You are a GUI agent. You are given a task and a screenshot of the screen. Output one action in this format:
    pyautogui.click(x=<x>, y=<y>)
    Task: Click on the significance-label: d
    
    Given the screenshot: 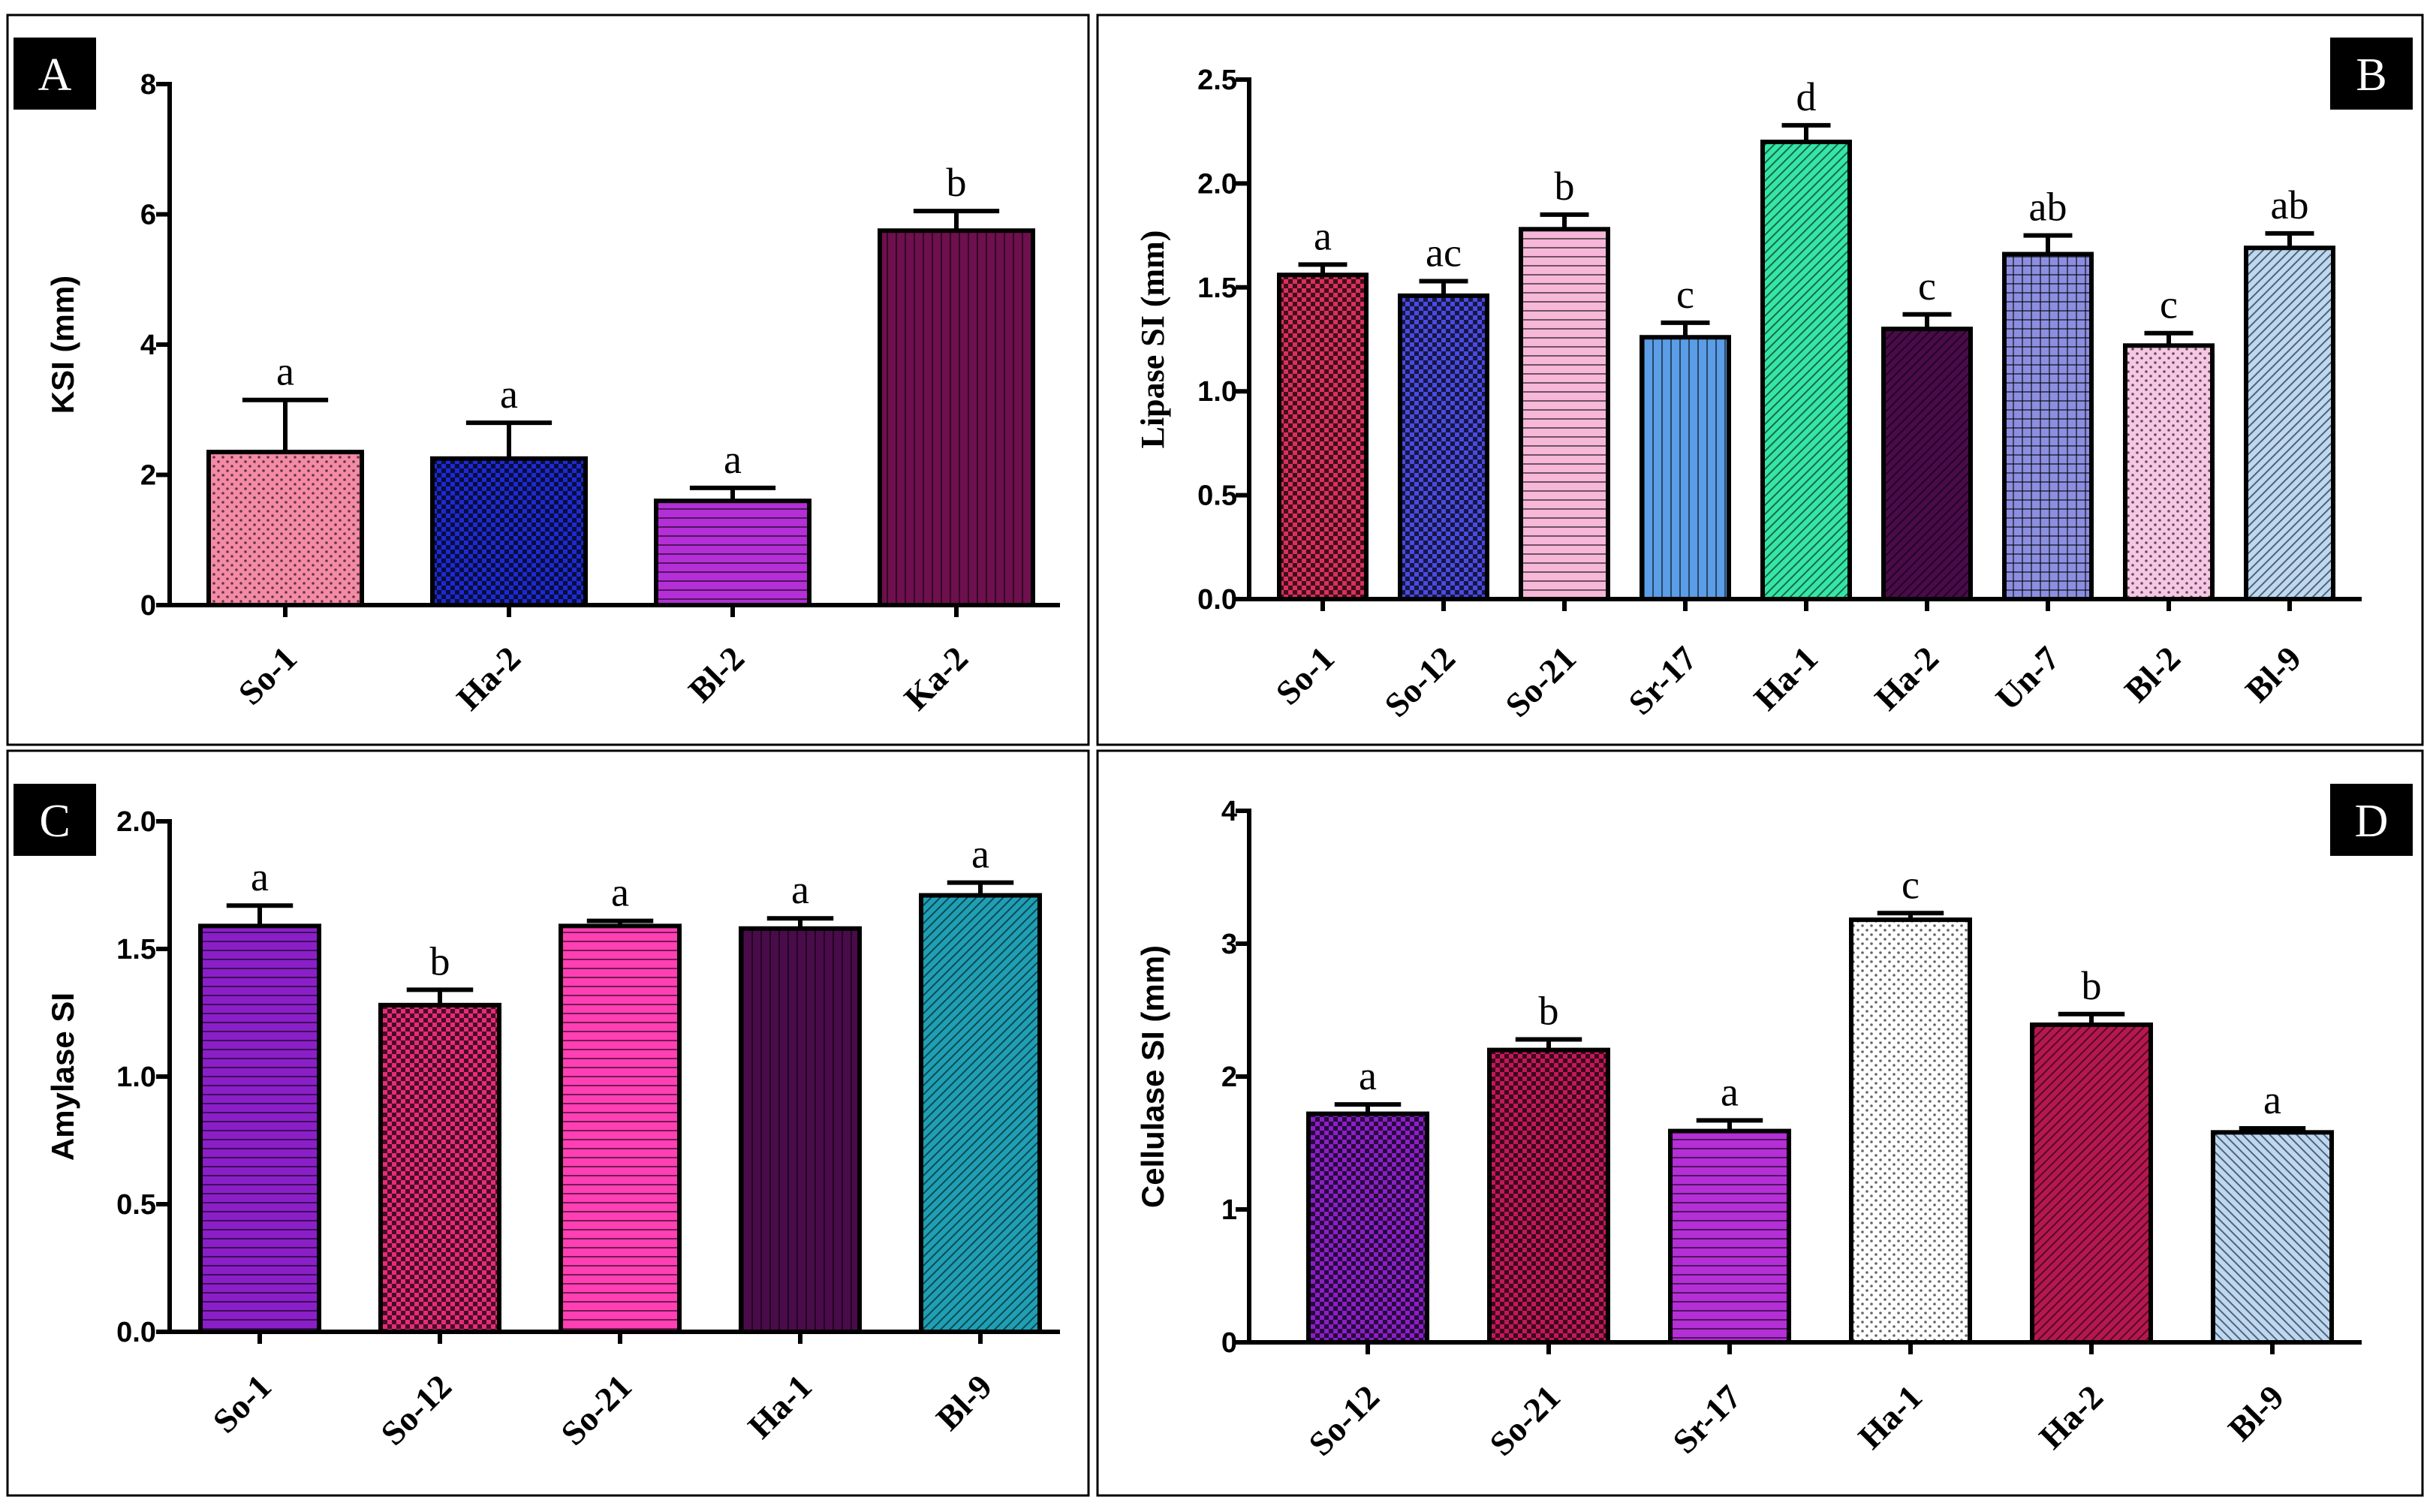 What is the action you would take?
    pyautogui.click(x=1807, y=96)
    